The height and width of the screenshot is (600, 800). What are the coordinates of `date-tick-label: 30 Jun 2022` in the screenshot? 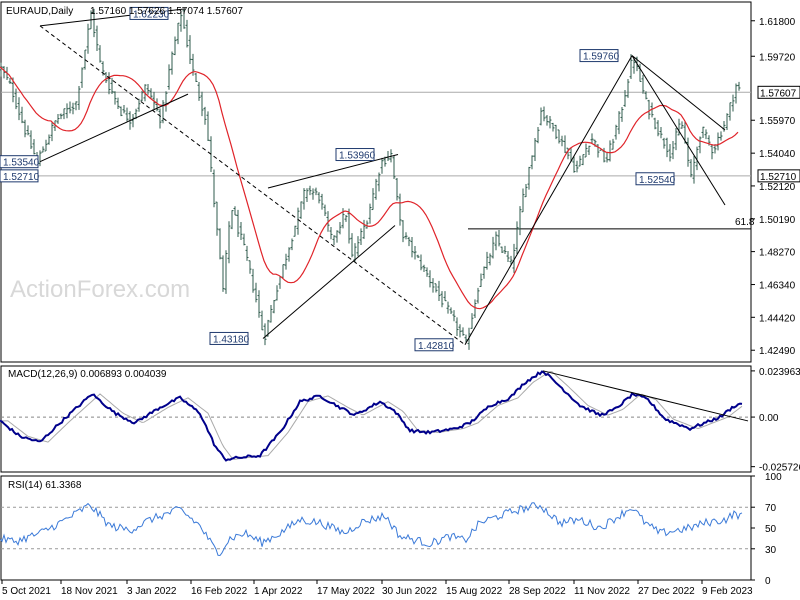 It's located at (409, 591).